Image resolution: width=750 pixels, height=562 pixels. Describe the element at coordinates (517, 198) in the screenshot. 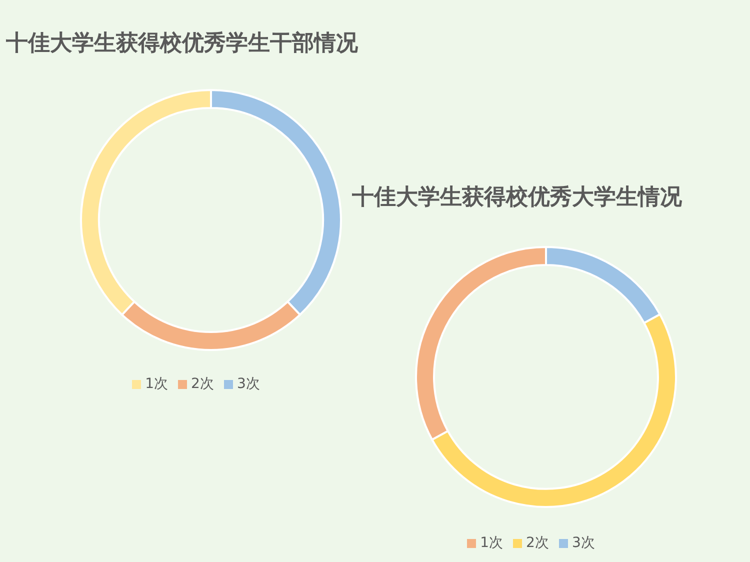

I see `chart-title: 十佳大学生获得校优秀大学生情况` at that location.